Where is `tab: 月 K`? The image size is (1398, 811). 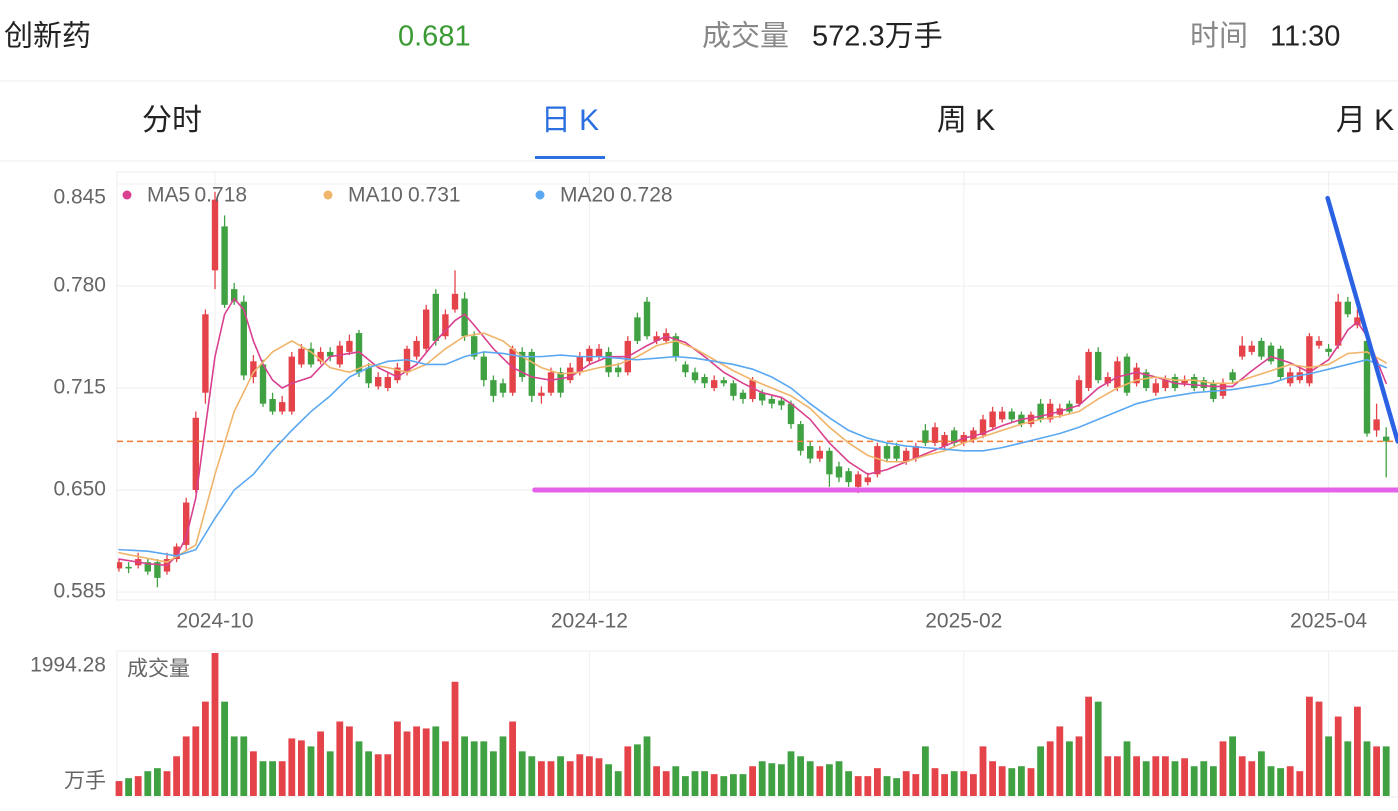 tab: 月 K is located at coordinates (1365, 120).